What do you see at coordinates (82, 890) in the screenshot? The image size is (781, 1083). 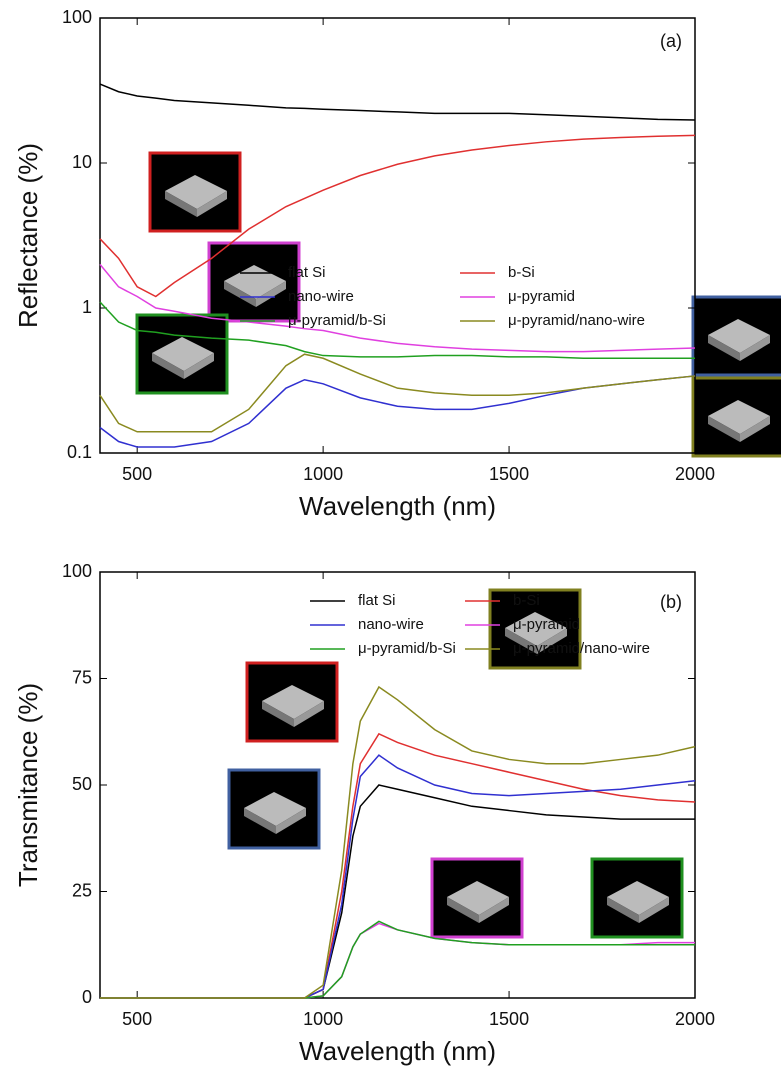 I see `y-tick-label: 25` at bounding box center [82, 890].